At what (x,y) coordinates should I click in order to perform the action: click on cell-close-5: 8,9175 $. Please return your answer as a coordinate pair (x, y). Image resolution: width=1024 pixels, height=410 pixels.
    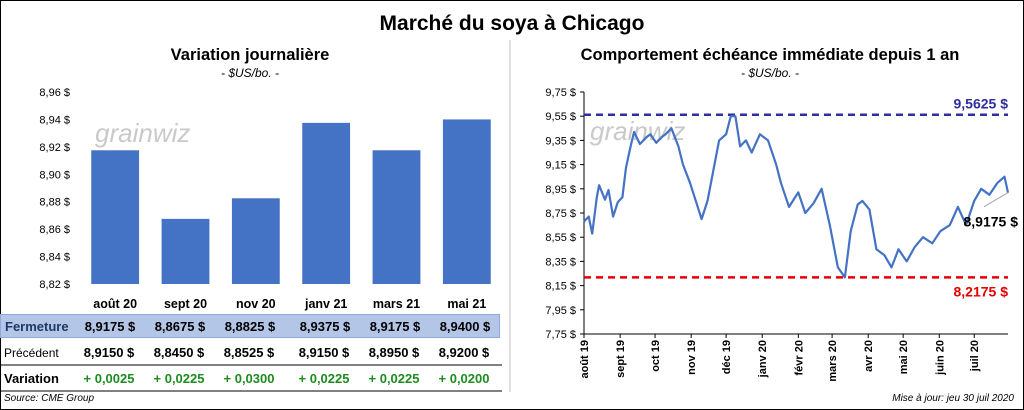
    Looking at the image, I should click on (395, 326).